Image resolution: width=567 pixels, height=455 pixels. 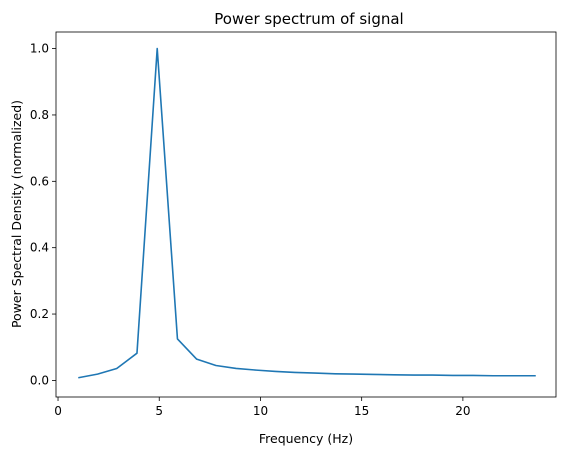 What do you see at coordinates (308, 19) in the screenshot?
I see `chart-title: Power spectrum of signal` at bounding box center [308, 19].